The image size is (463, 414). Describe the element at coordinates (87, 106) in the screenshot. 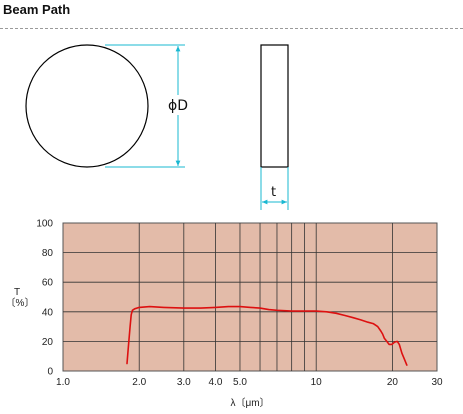

I see `disk-front-view` at that location.